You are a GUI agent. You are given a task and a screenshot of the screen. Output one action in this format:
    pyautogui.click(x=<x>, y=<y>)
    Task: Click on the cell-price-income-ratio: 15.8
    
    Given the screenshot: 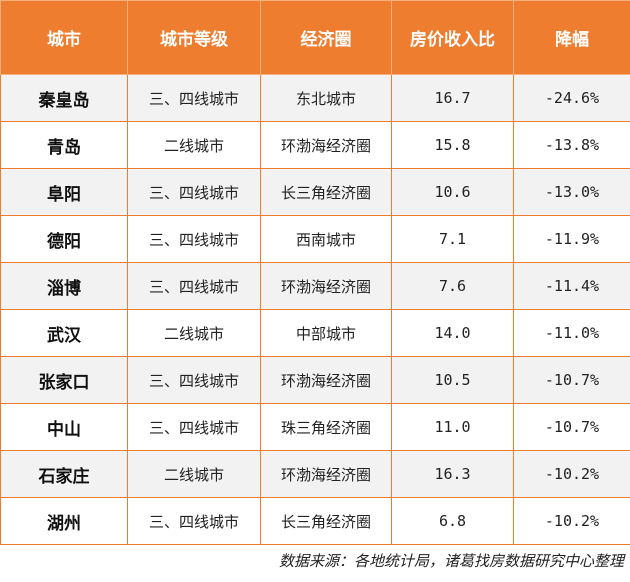 What is the action you would take?
    pyautogui.click(x=452, y=145)
    